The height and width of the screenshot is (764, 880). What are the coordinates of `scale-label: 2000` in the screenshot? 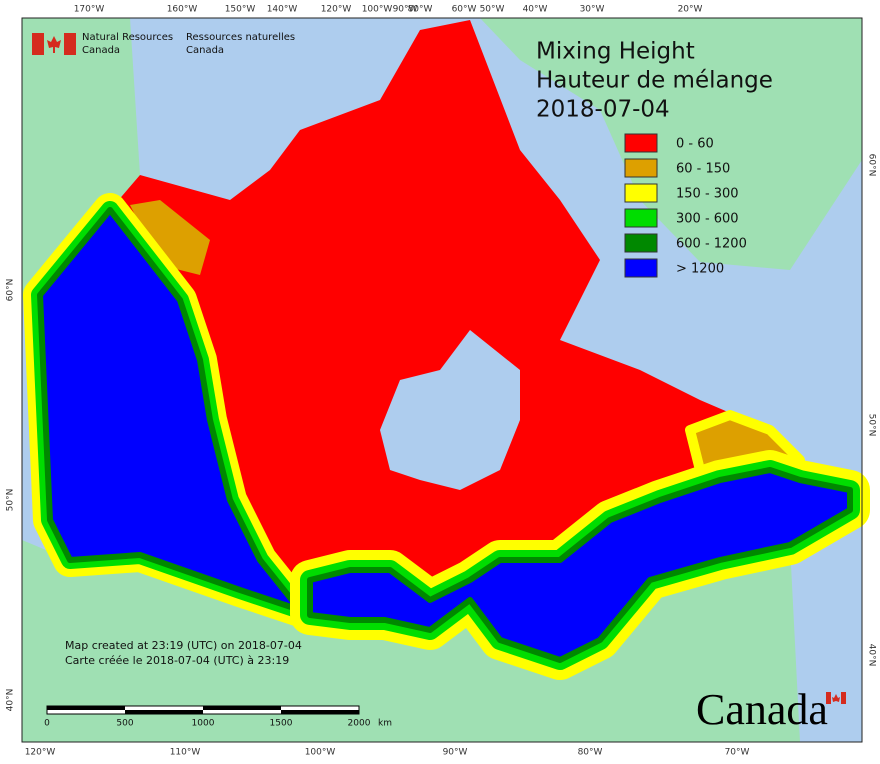 It's located at (359, 724).